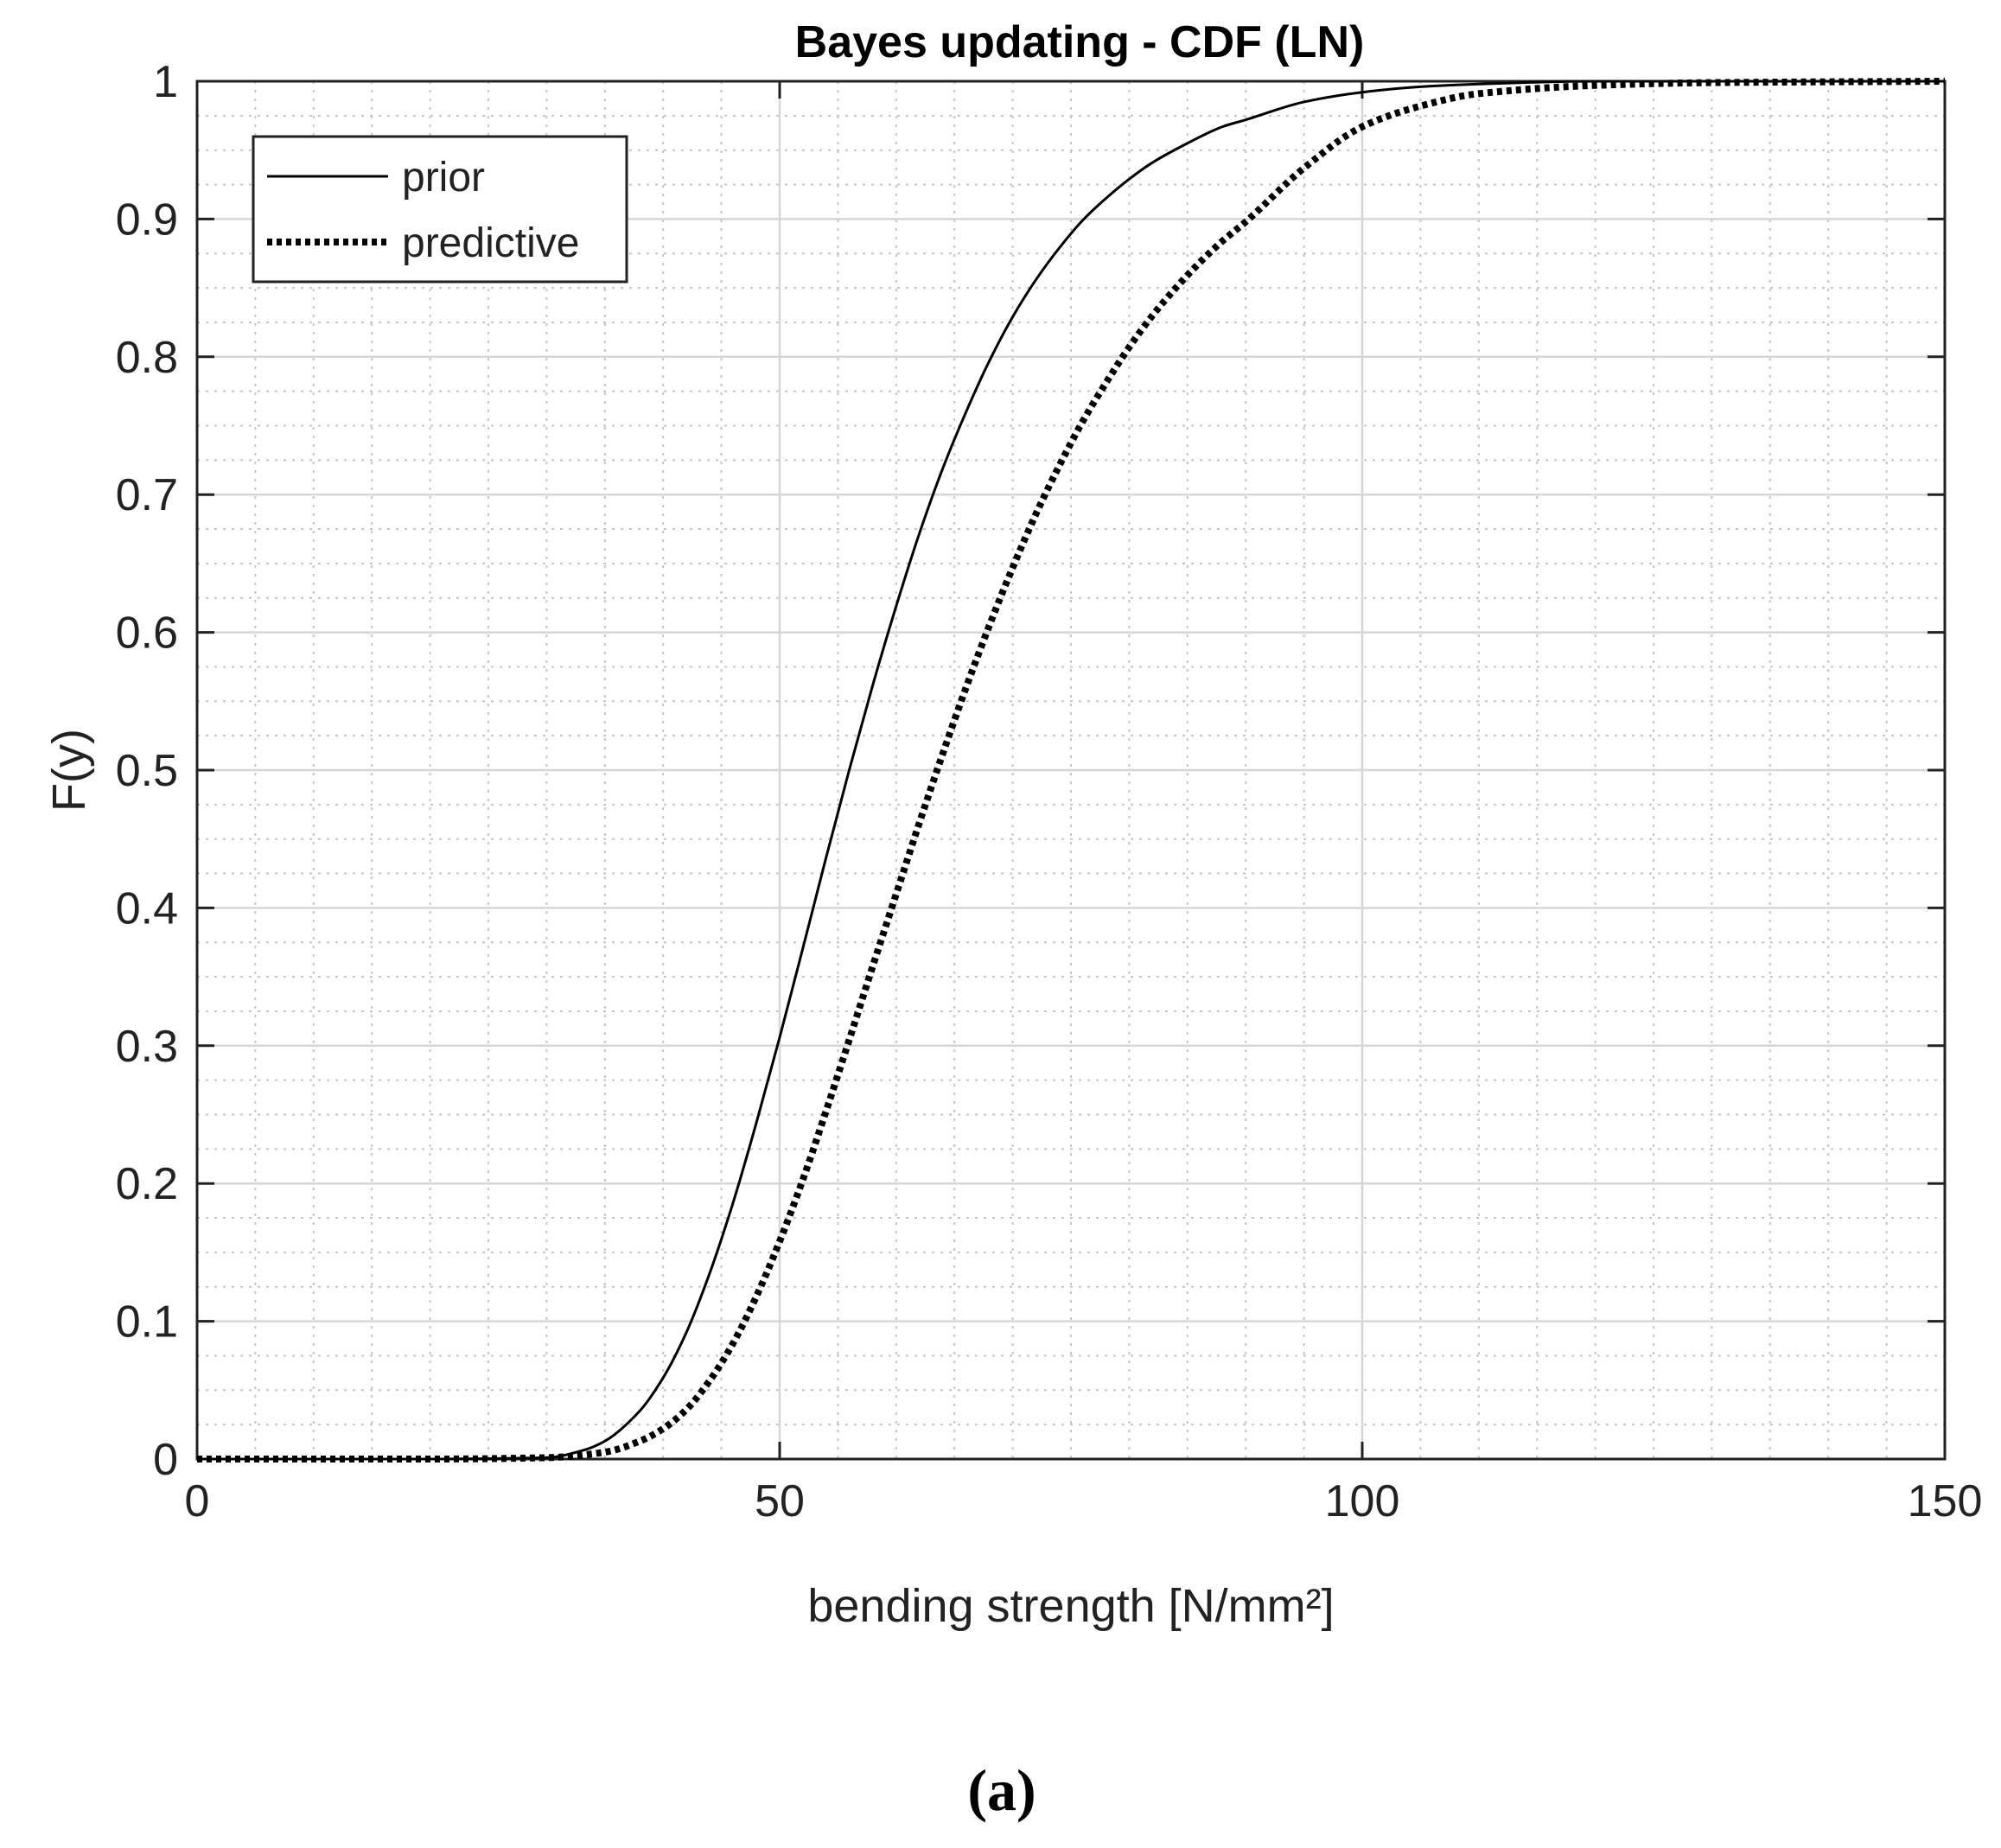 This screenshot has height=1848, width=2001. What do you see at coordinates (147, 495) in the screenshot?
I see `y-tick-label: 0.7` at bounding box center [147, 495].